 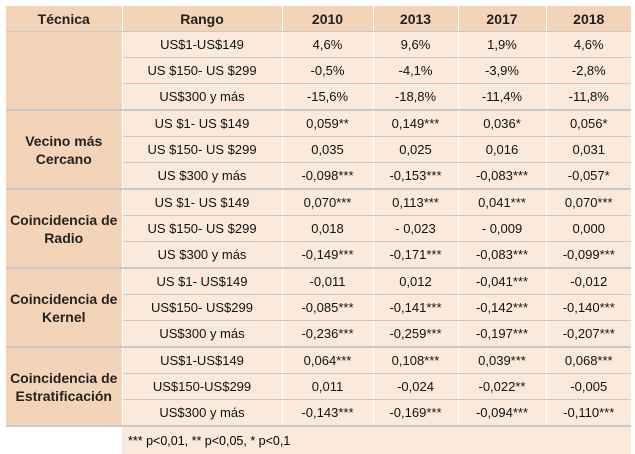 I want to click on value-cell-2013: 9,6%, so click(x=415, y=44).